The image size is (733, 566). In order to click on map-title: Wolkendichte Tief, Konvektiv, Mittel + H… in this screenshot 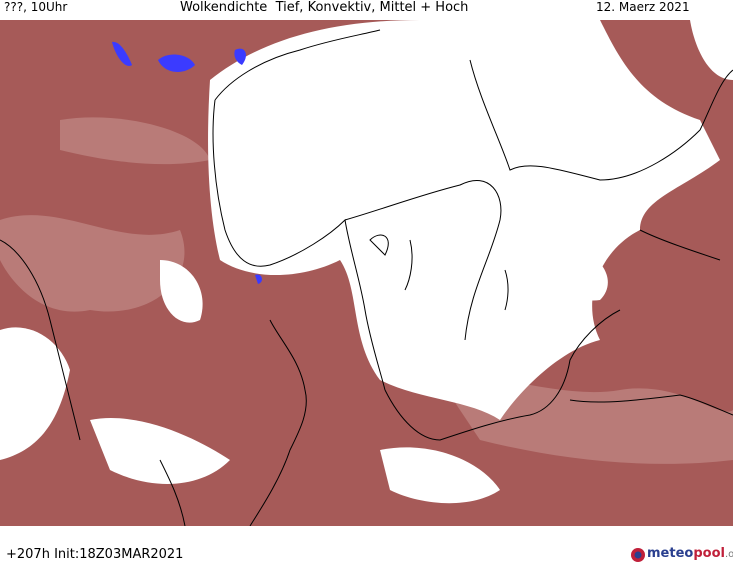, I will do `click(324, 7)`.